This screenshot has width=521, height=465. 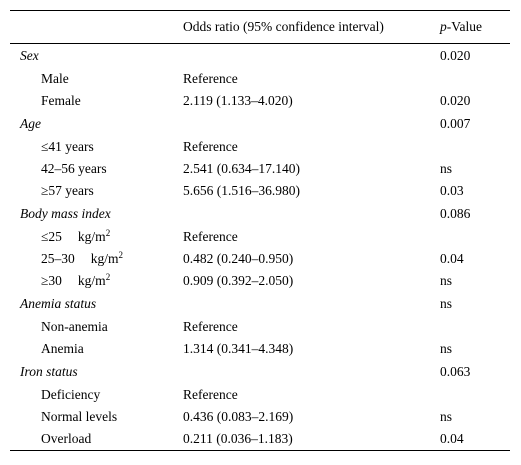 I want to click on table-row: Anemia 1.314 (0.341–4.348) ns, so click(x=260, y=349).